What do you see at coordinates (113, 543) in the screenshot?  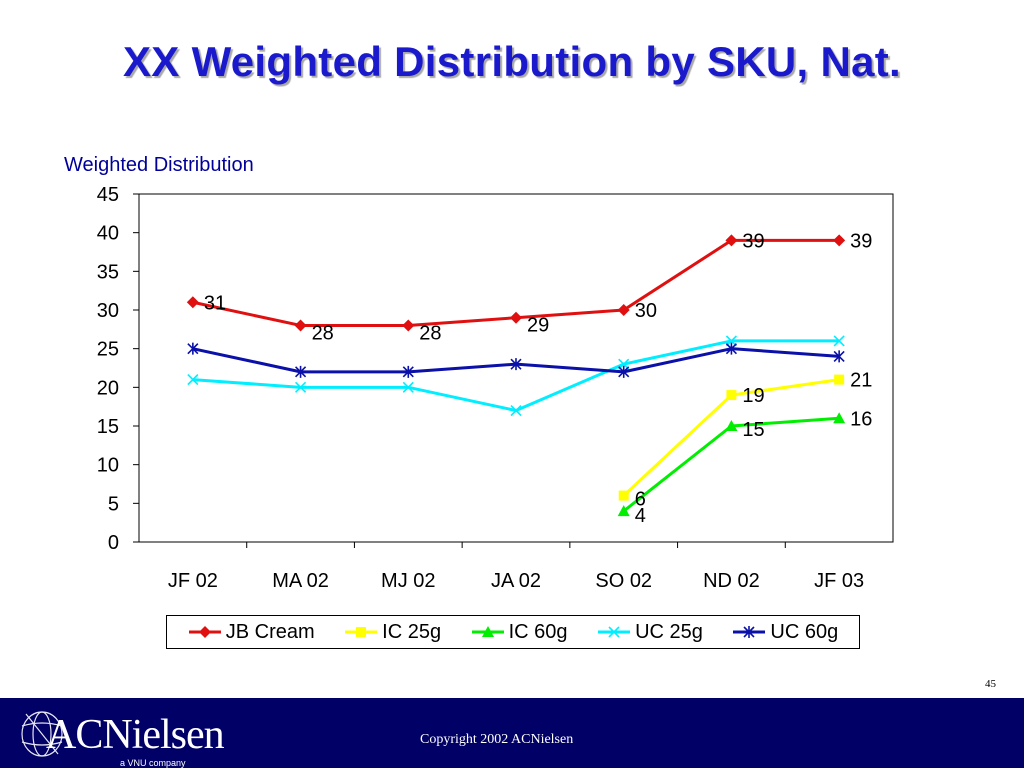 I see `y-tick-label: 0` at bounding box center [113, 543].